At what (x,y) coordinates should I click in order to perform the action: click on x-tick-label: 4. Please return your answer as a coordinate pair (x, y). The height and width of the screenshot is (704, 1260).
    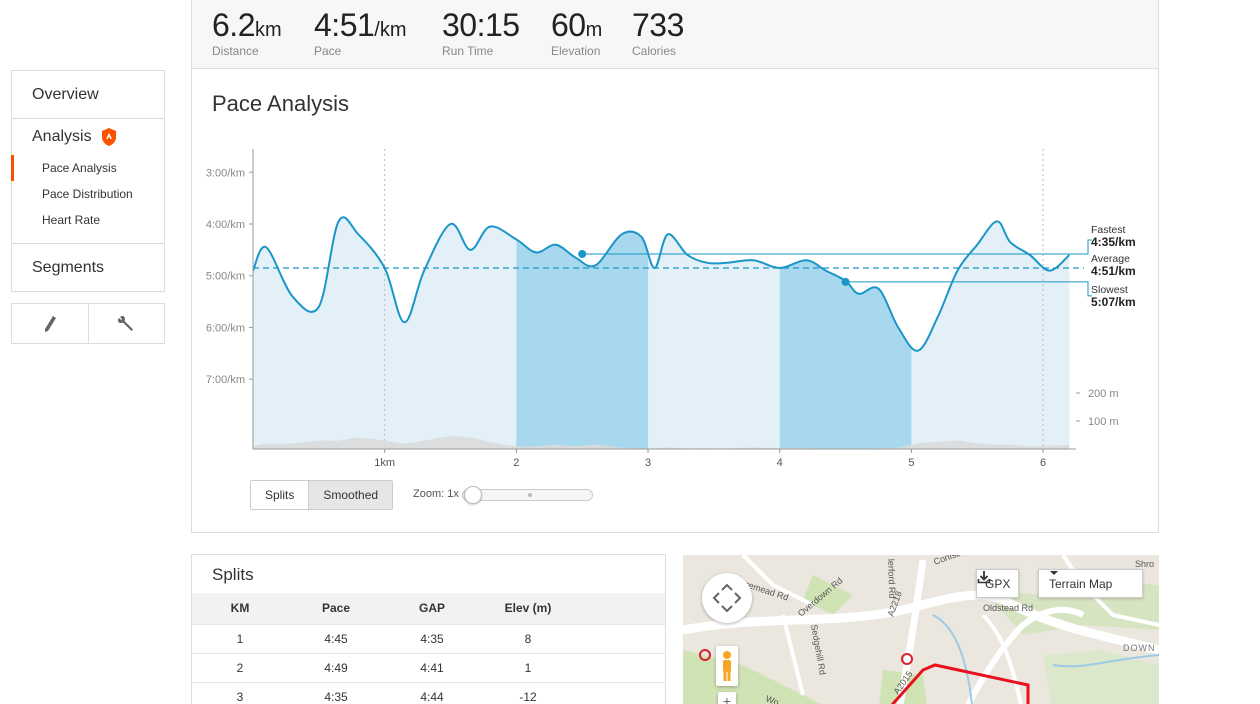
    Looking at the image, I should click on (780, 463).